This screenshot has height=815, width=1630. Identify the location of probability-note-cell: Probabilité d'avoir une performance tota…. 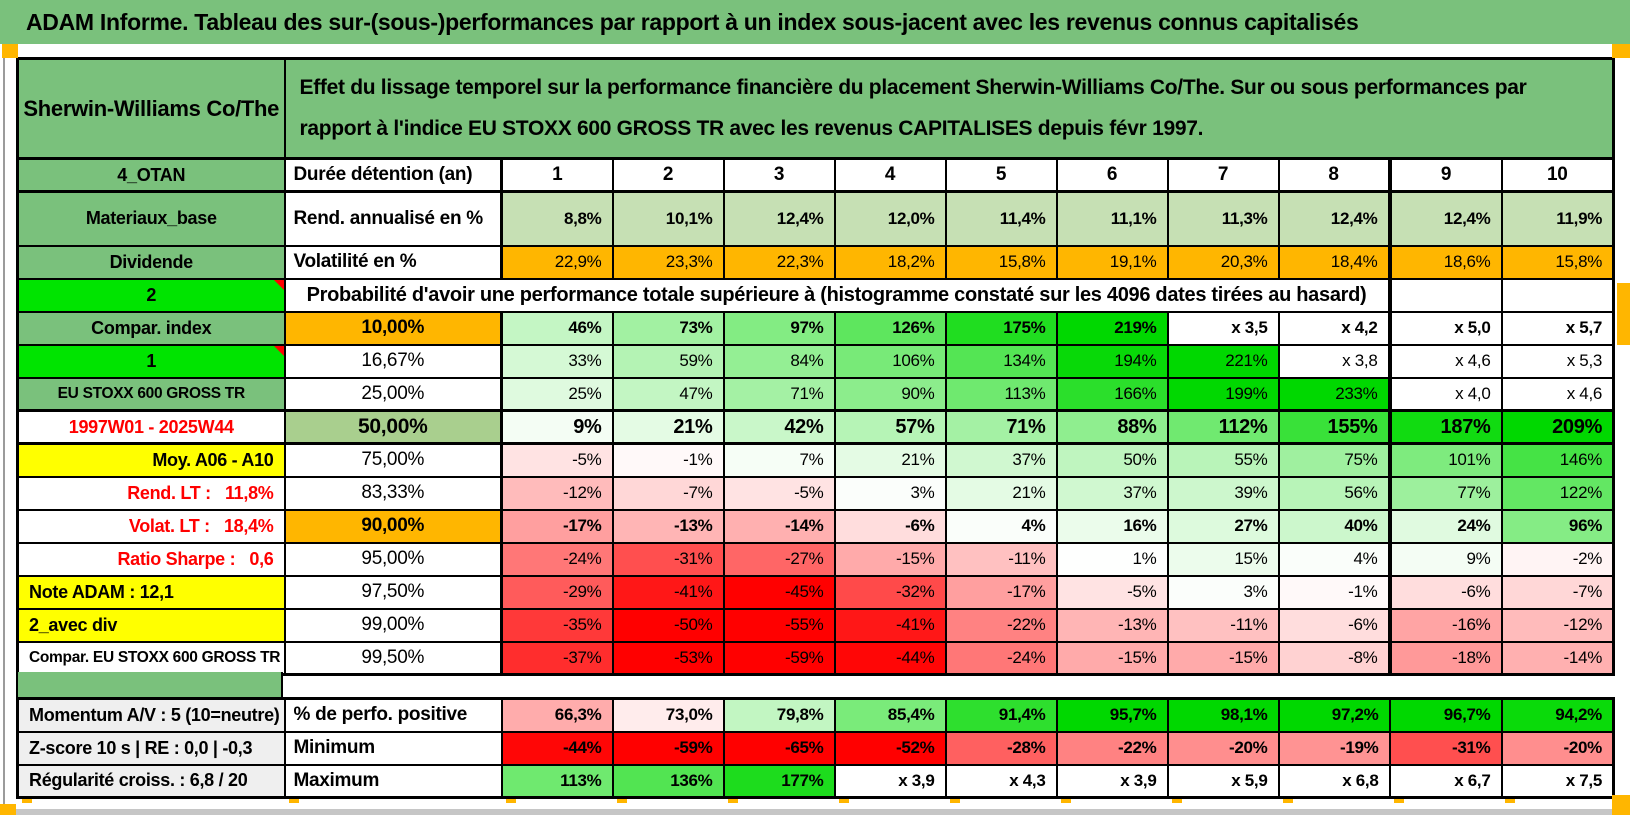
(837, 295).